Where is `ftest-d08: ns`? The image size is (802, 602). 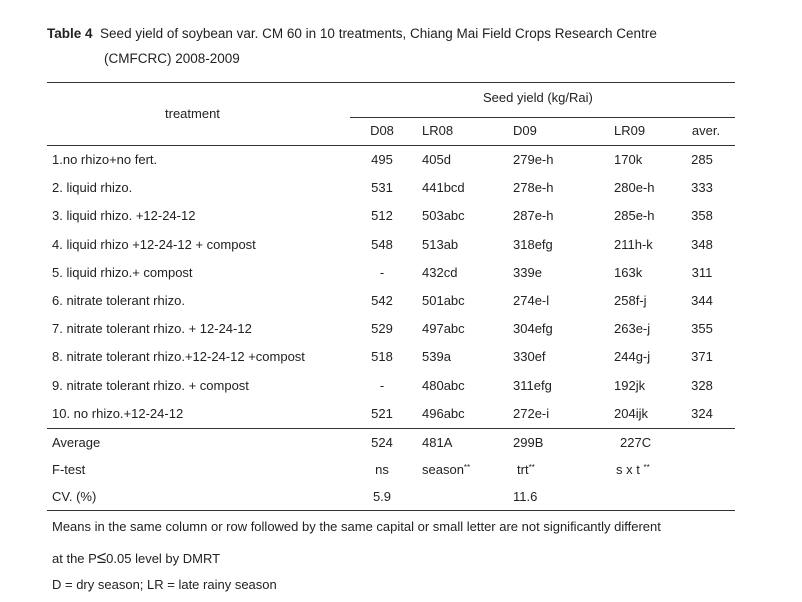
ftest-d08: ns is located at coordinates (382, 469).